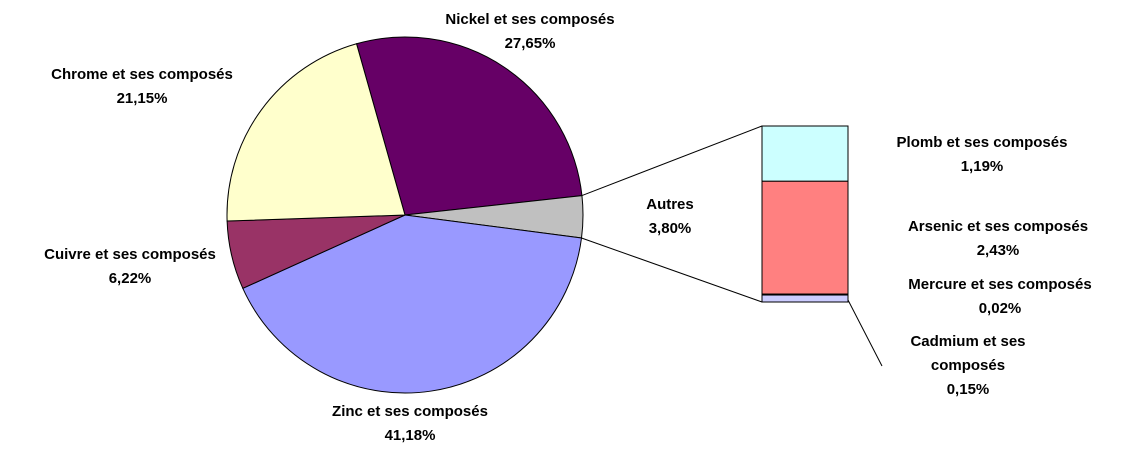 The height and width of the screenshot is (450, 1122). What do you see at coordinates (968, 389) in the screenshot?
I see `value-label: 0,15%` at bounding box center [968, 389].